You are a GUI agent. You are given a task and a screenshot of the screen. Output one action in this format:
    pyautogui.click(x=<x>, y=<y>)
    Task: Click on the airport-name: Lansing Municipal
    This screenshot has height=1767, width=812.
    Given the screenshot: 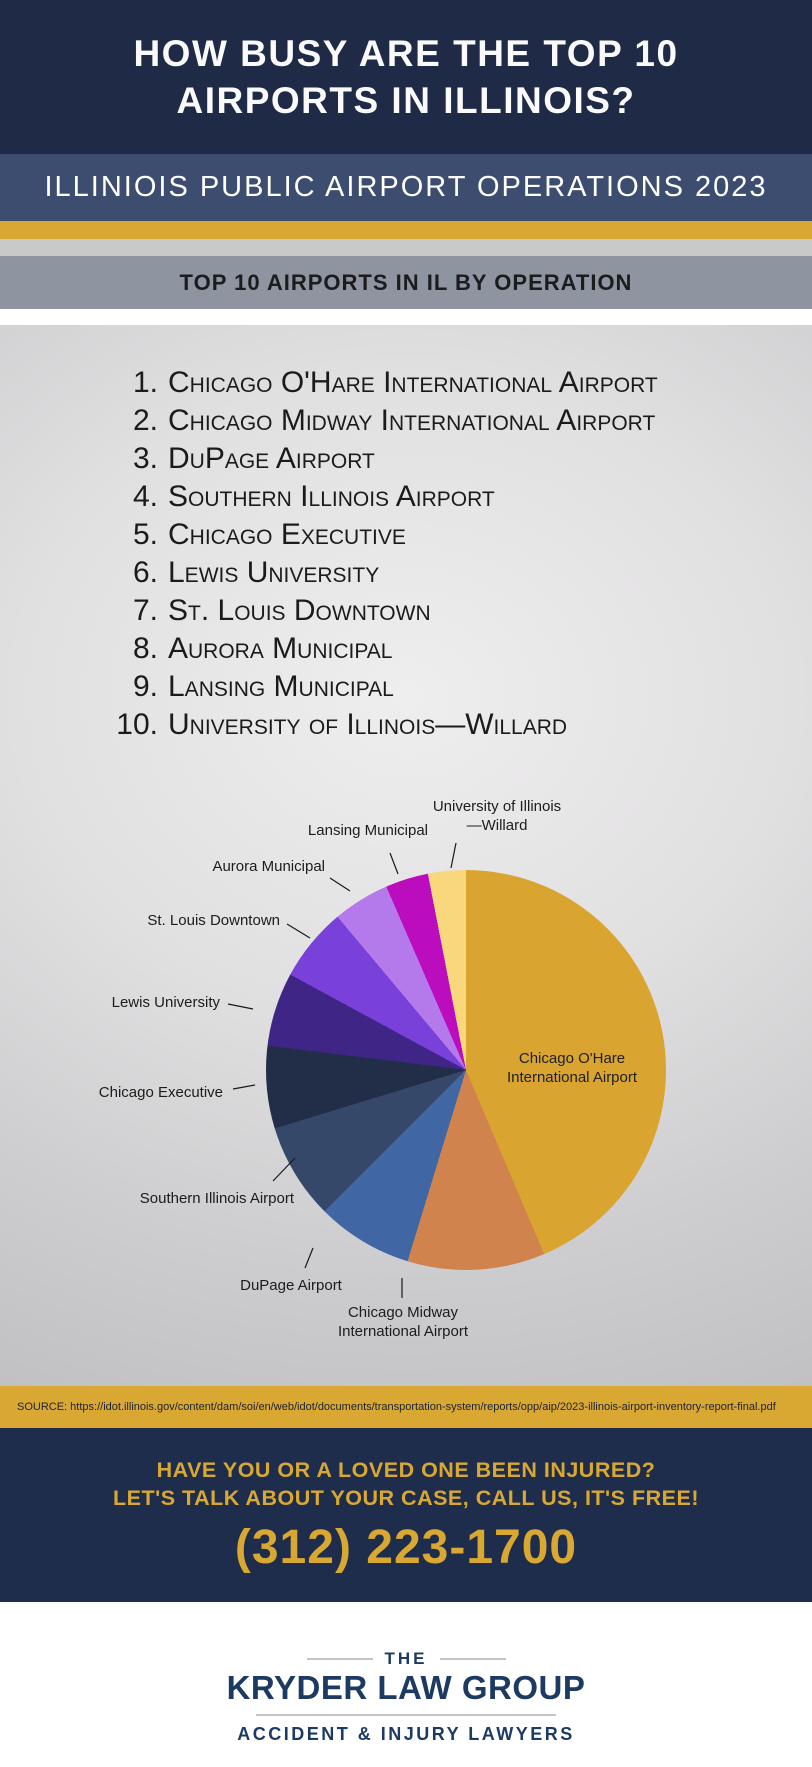 What is the action you would take?
    pyautogui.click(x=281, y=686)
    